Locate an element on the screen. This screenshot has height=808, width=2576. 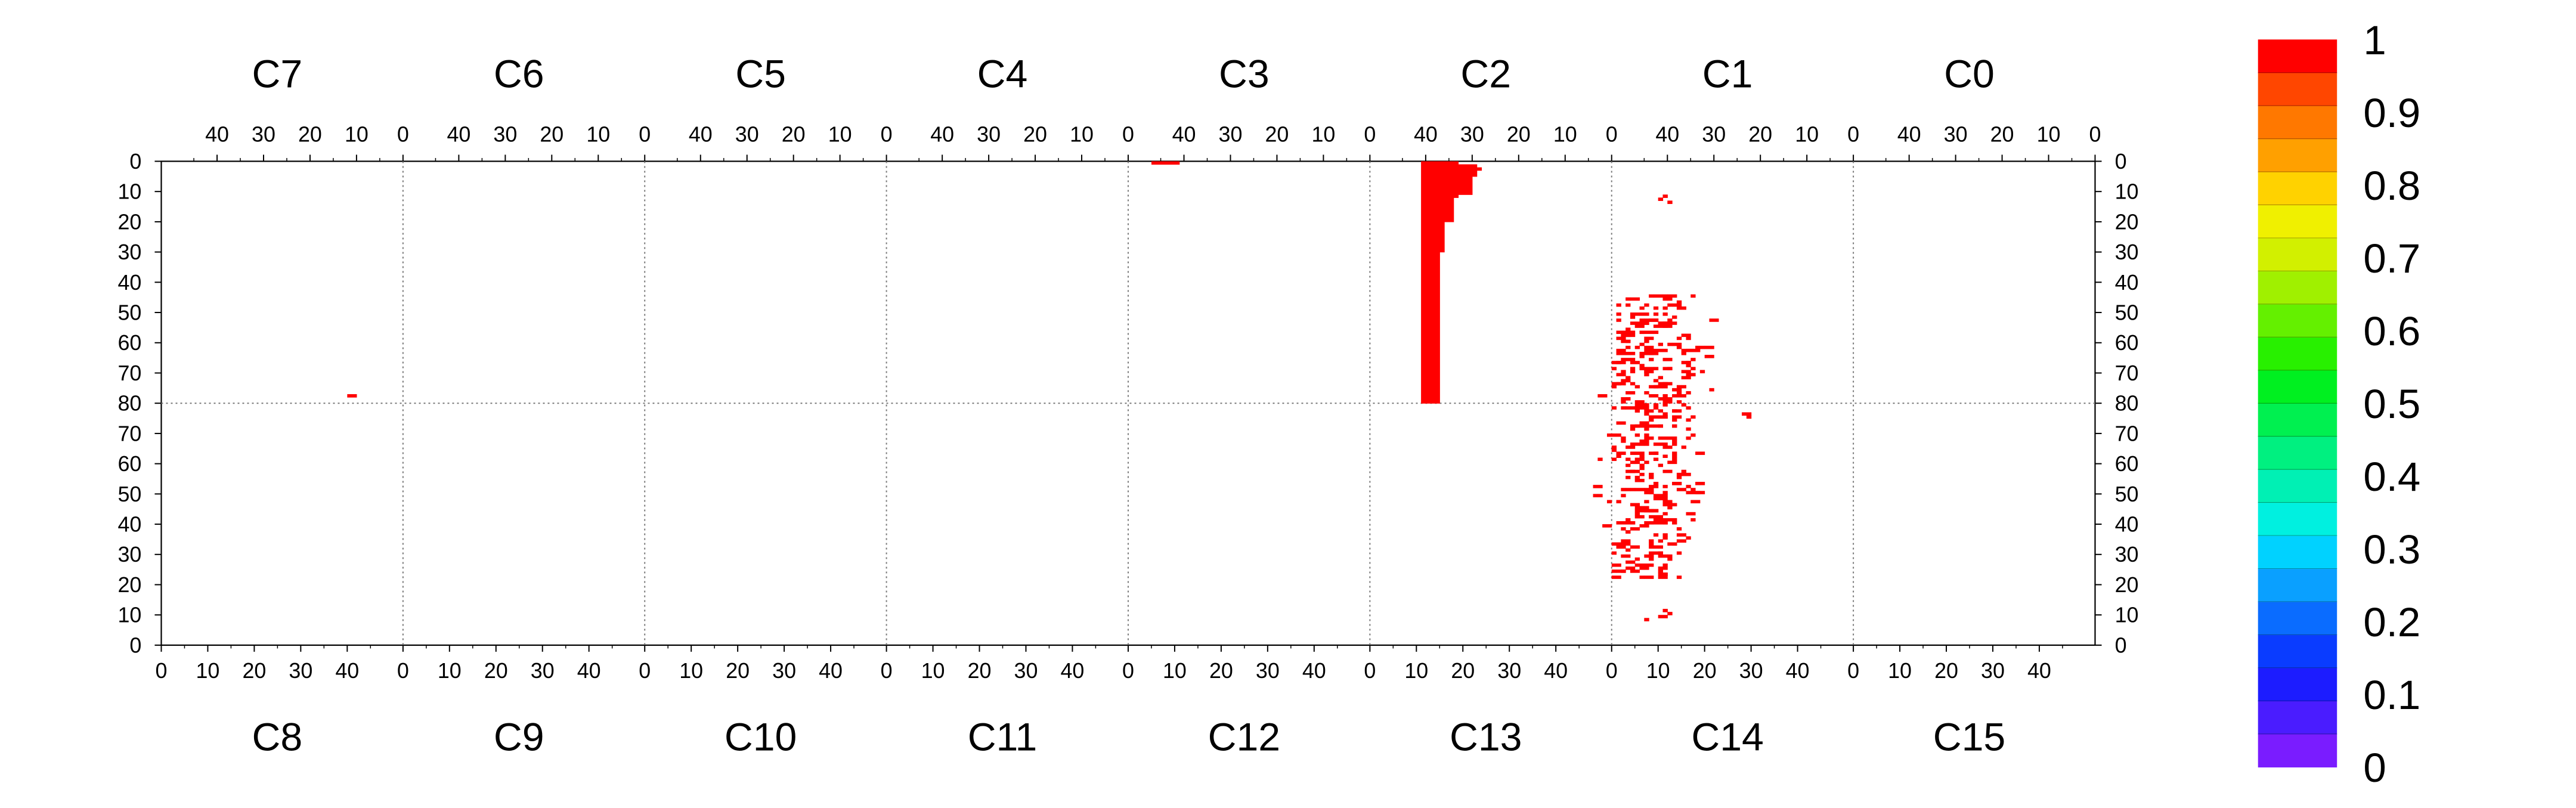
bottom-tick-label: 0 is located at coordinates (1853, 671).